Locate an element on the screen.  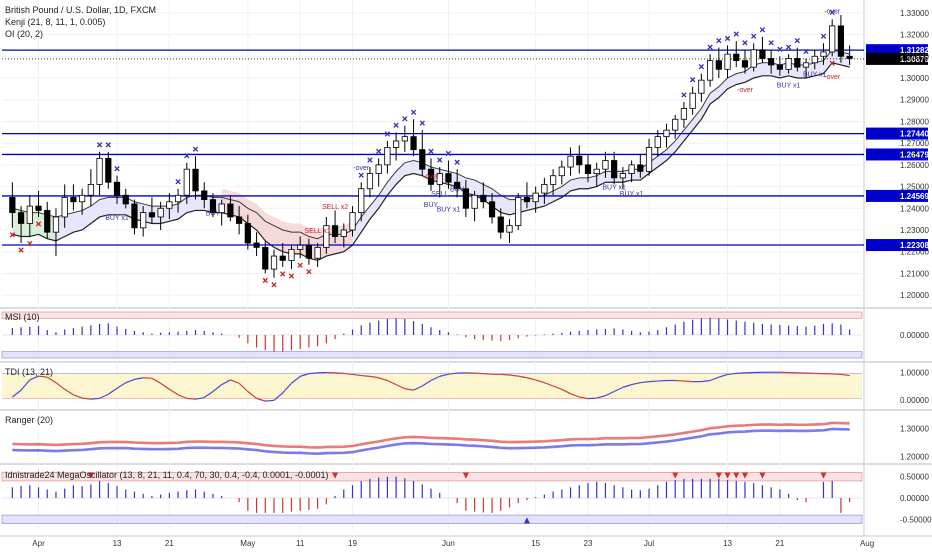
signal-annotation: SELL x2 is located at coordinates (335, 207).